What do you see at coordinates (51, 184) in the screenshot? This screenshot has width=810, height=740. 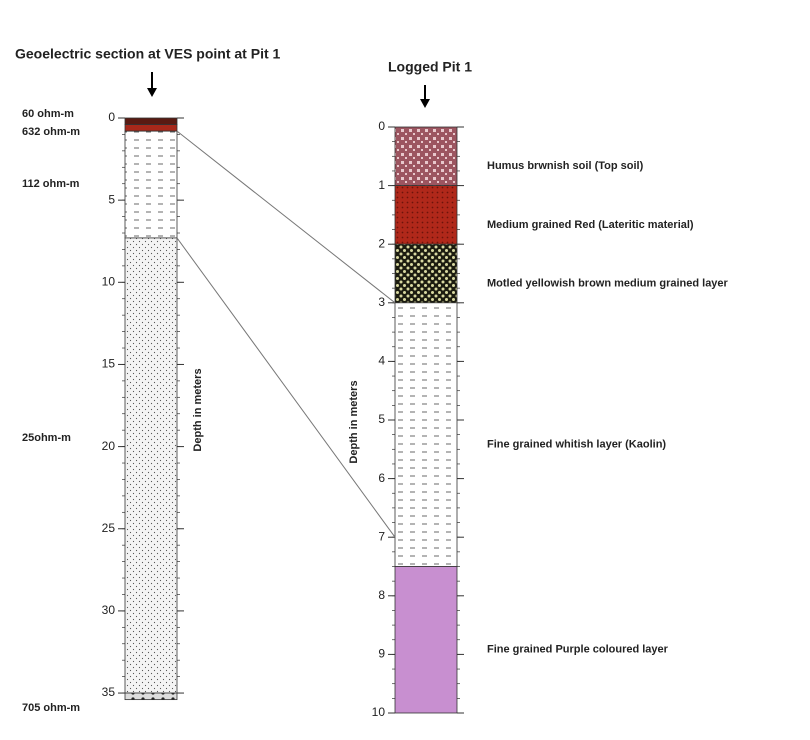 I see `layer-label: 112 ohm-m` at bounding box center [51, 184].